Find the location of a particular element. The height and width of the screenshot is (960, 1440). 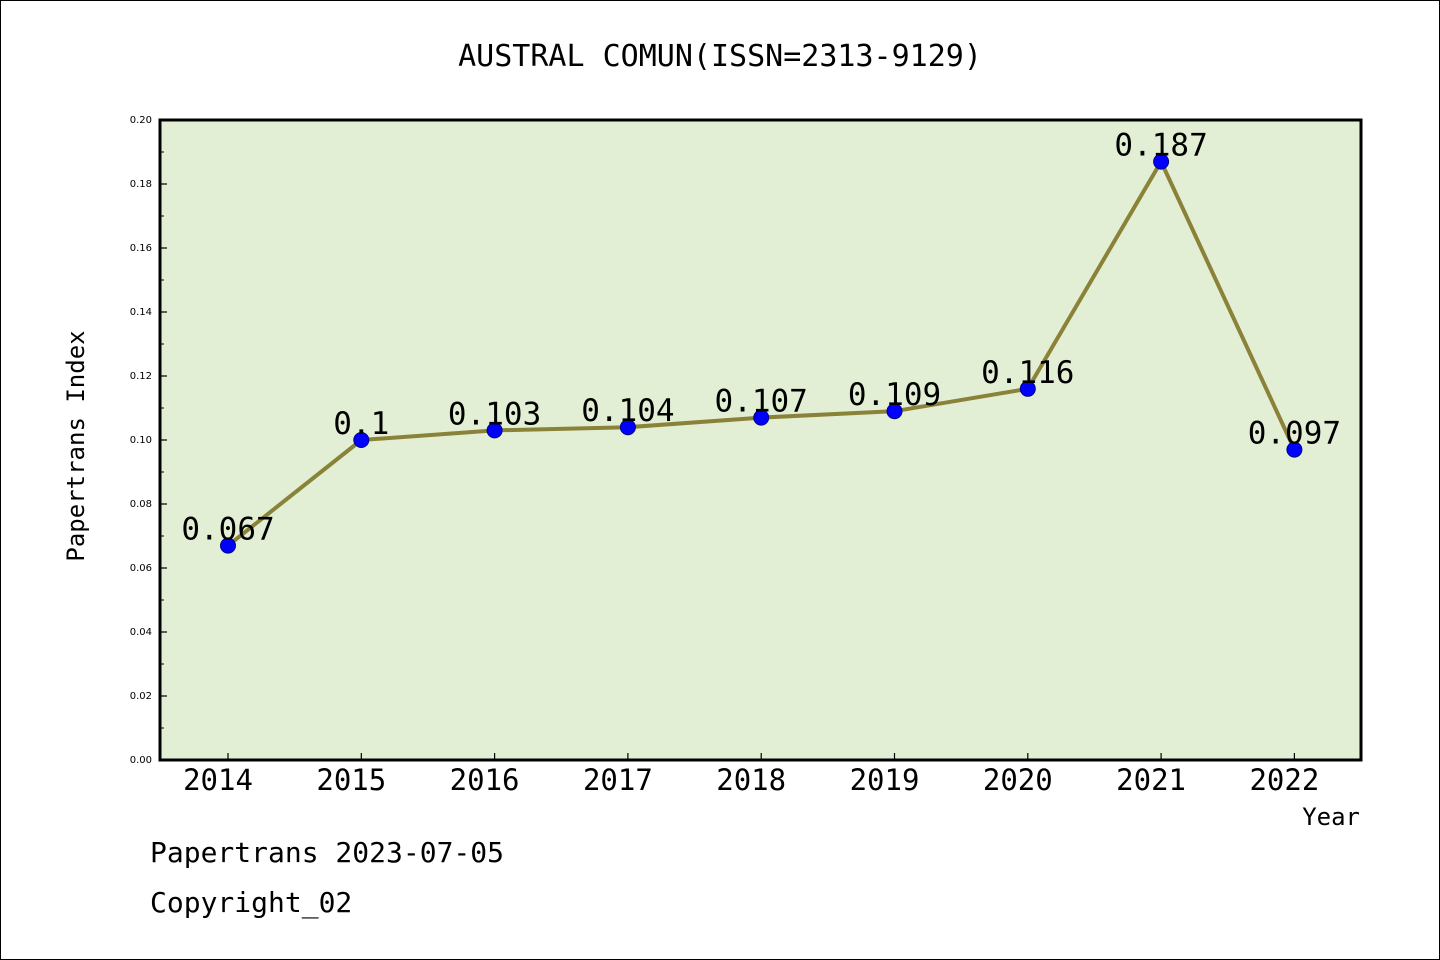

y-axis-label: Papertrans Index is located at coordinates (76, 445).